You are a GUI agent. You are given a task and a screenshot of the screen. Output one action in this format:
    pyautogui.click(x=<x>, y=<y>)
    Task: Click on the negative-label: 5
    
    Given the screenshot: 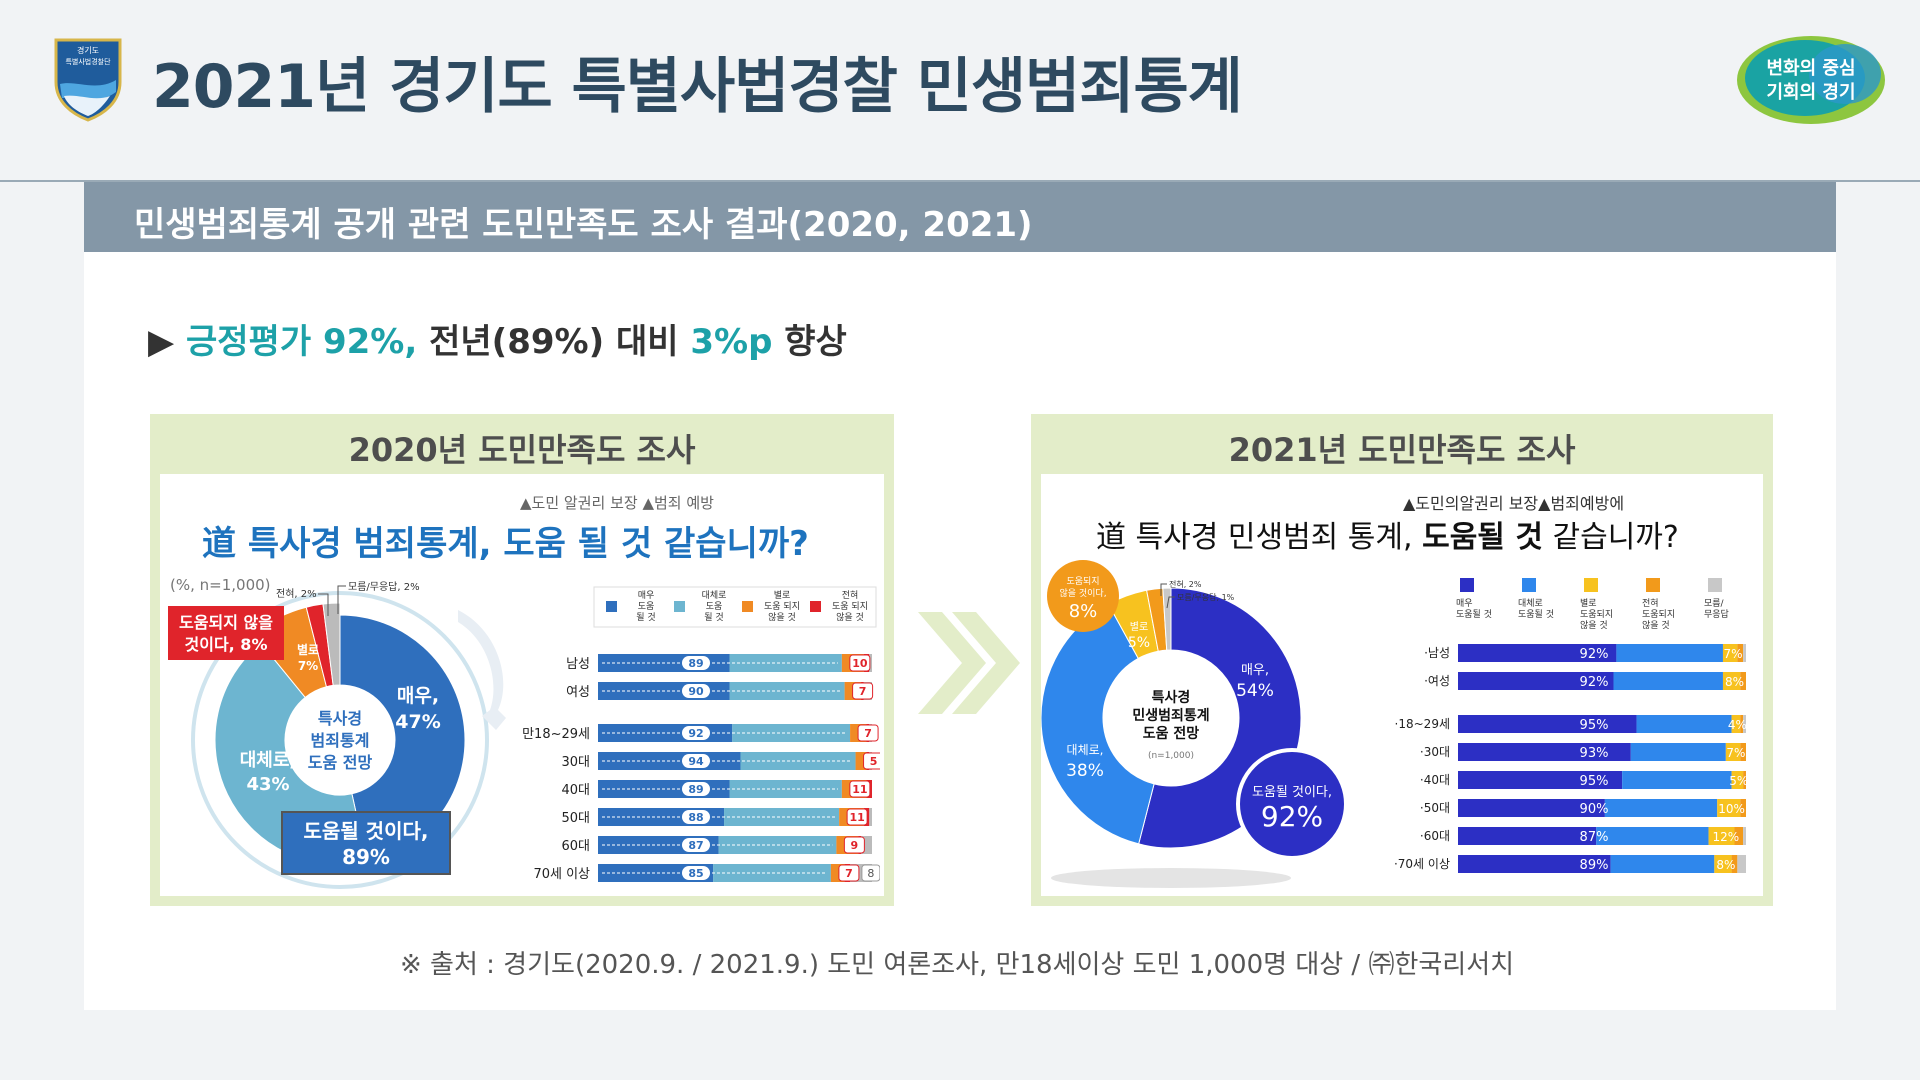 What is the action you would take?
    pyautogui.click(x=874, y=761)
    